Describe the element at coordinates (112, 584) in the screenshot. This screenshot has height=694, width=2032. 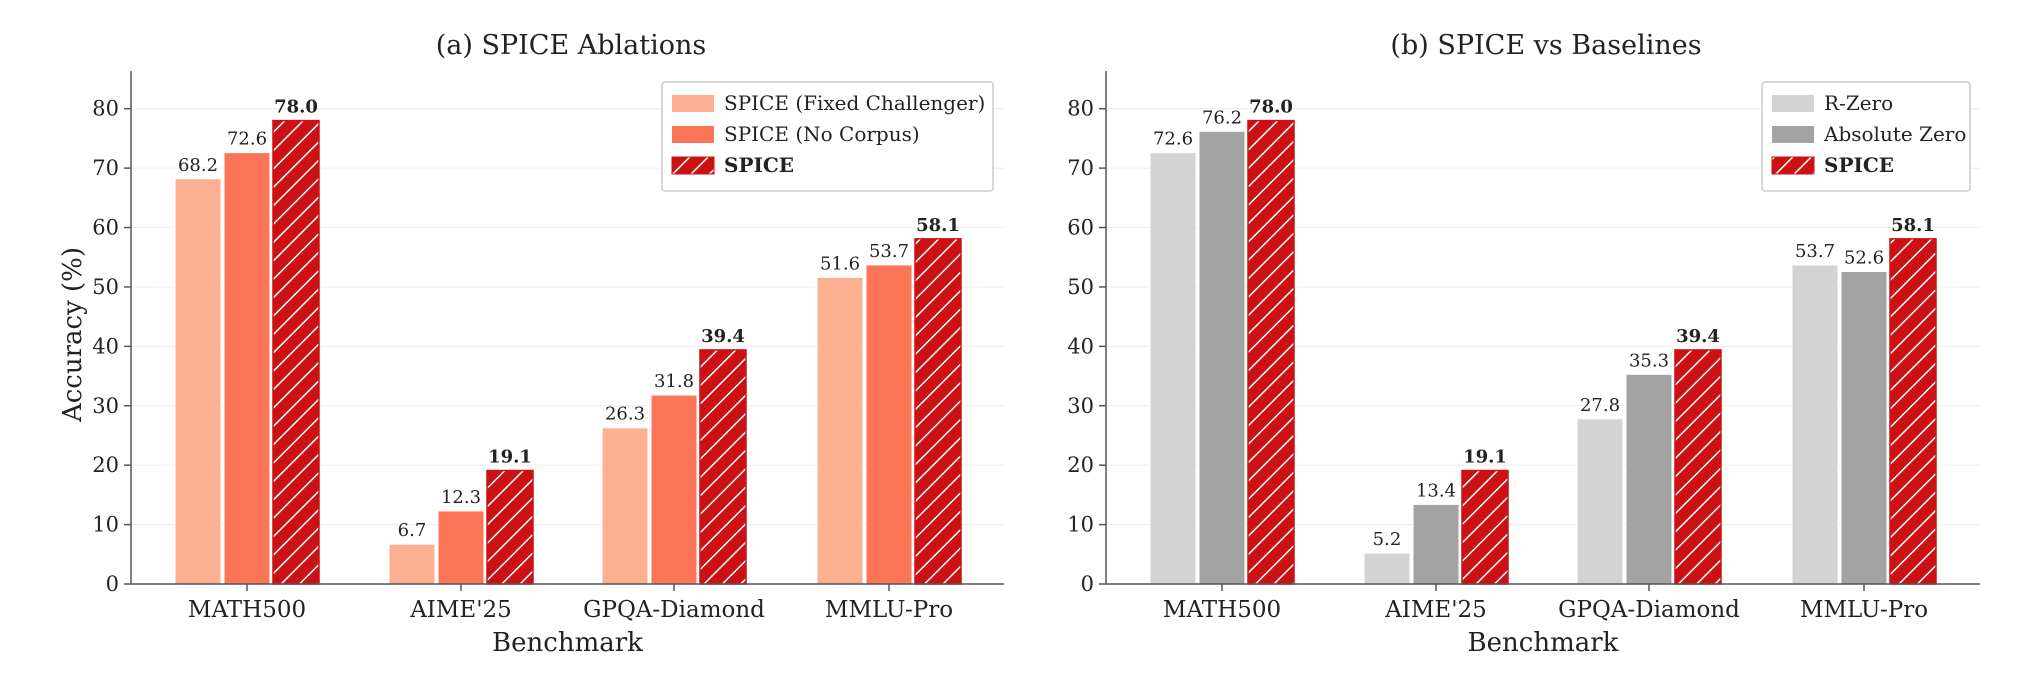
I see `p0-ytick-label-0: 0` at that location.